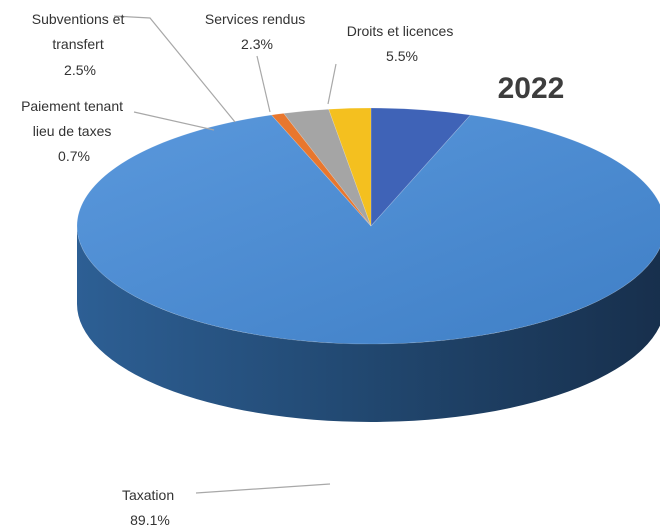 This screenshot has height=531, width=660. What do you see at coordinates (421, 167) in the screenshot?
I see `pie-slice-droits-et-licences` at bounding box center [421, 167].